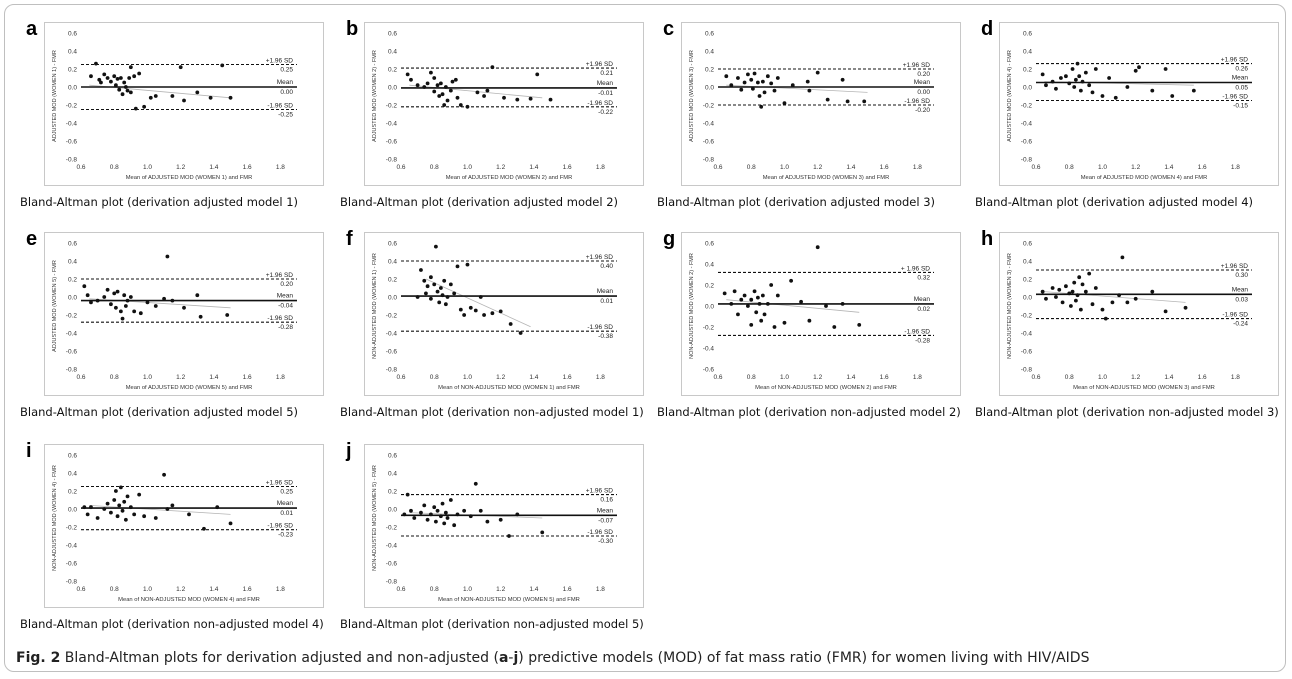 The width and height of the screenshot is (1292, 679). What do you see at coordinates (600, 257) in the screenshot?
I see `upper-sd-label: +1.96 SD` at bounding box center [600, 257].